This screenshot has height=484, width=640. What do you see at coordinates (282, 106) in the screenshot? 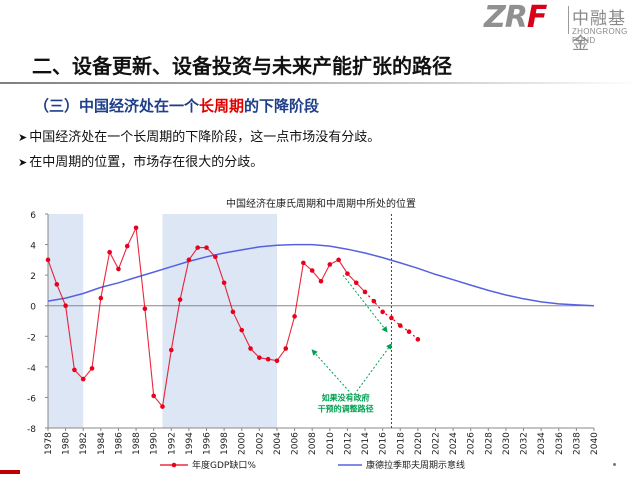
I see `section-heading-suffix: 的下降阶段` at bounding box center [282, 106].